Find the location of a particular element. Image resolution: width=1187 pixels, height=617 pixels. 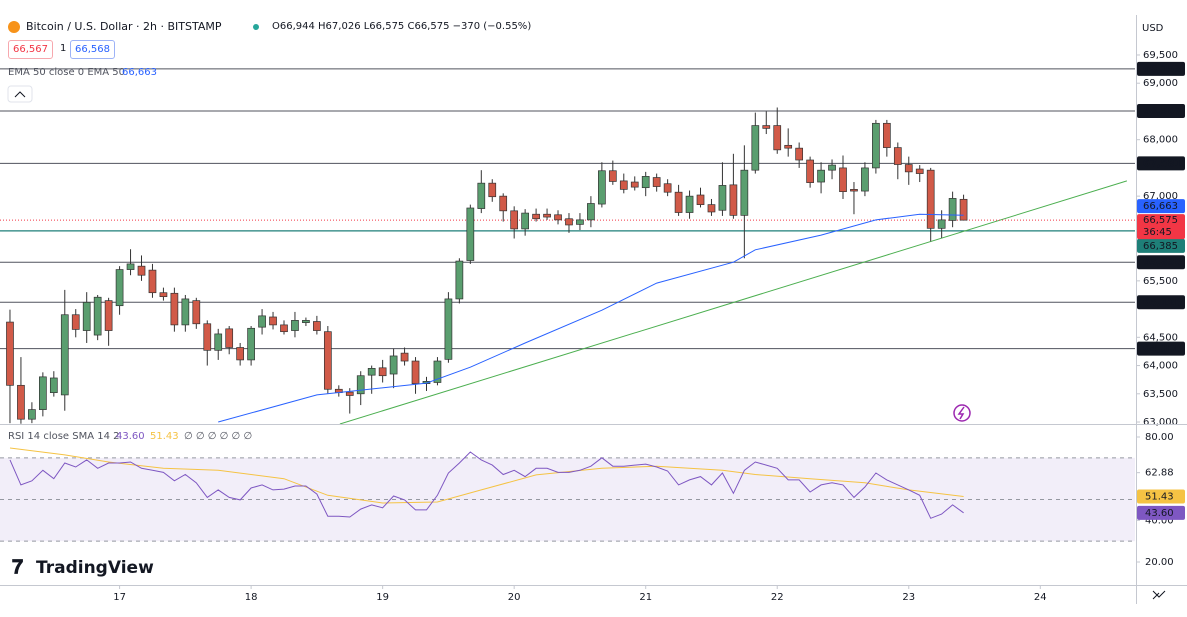

ema-legend: EMA 50 close 0 EMA 50 is located at coordinates (67, 72).